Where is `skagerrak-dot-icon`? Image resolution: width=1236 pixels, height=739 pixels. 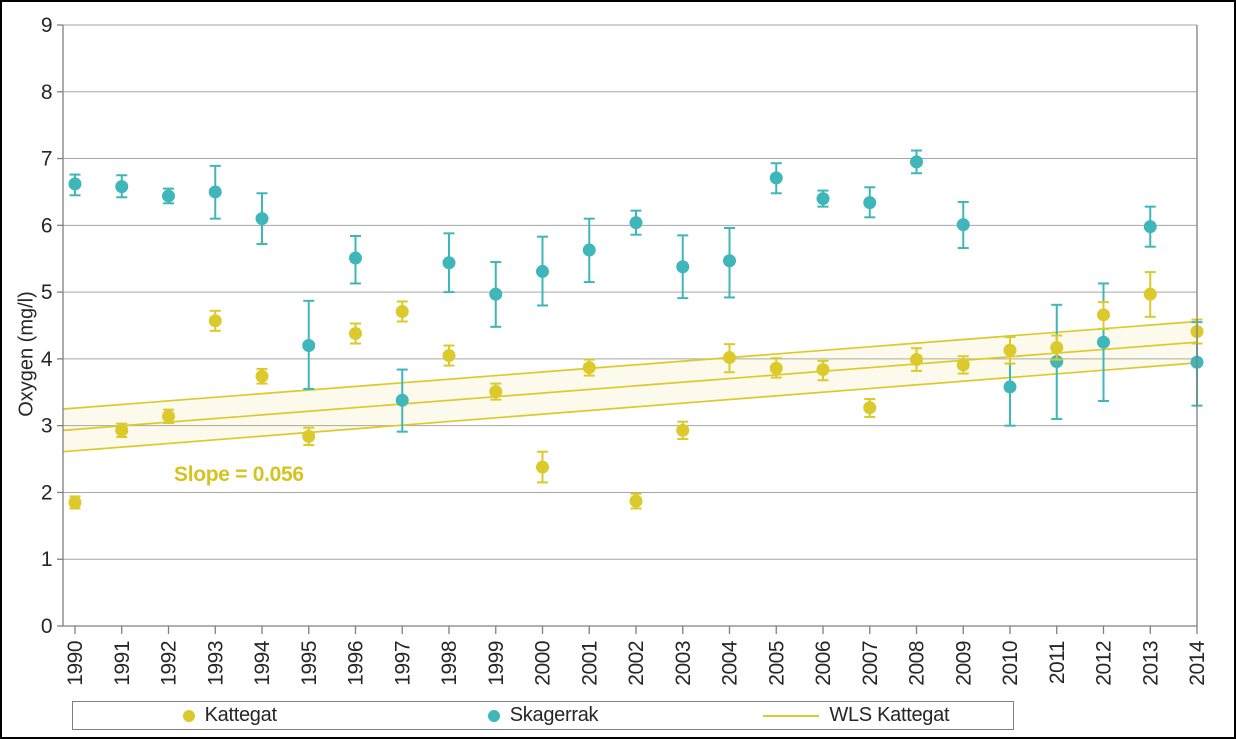
skagerrak-dot-icon is located at coordinates (493, 715).